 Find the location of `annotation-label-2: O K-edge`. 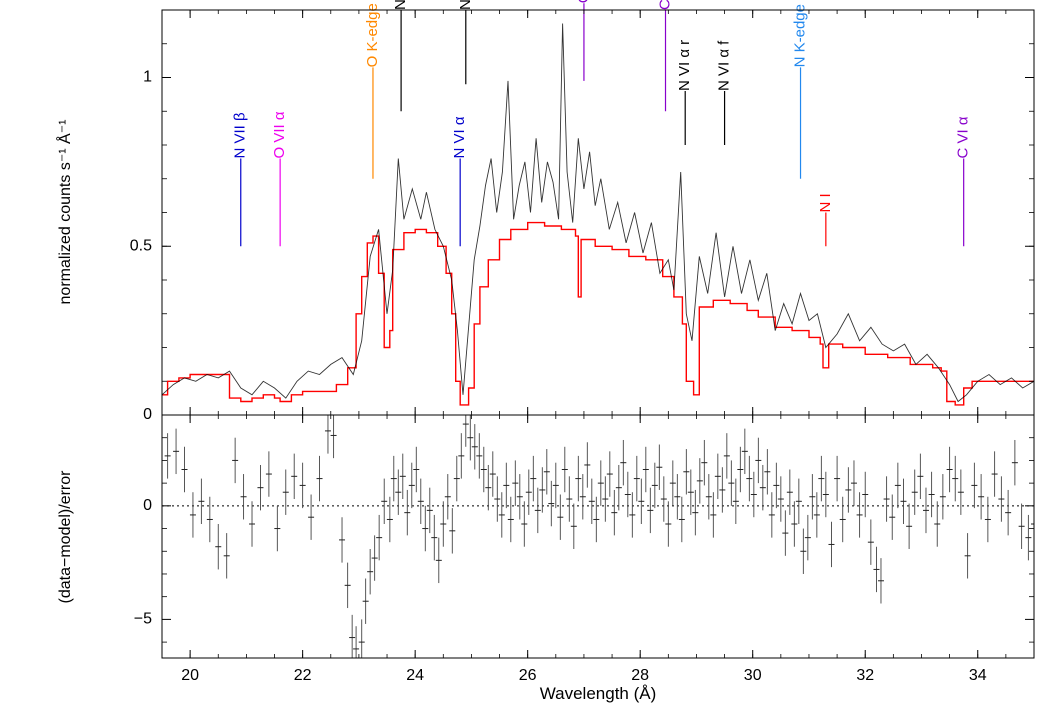

annotation-label-2: O K-edge is located at coordinates (372, 35).